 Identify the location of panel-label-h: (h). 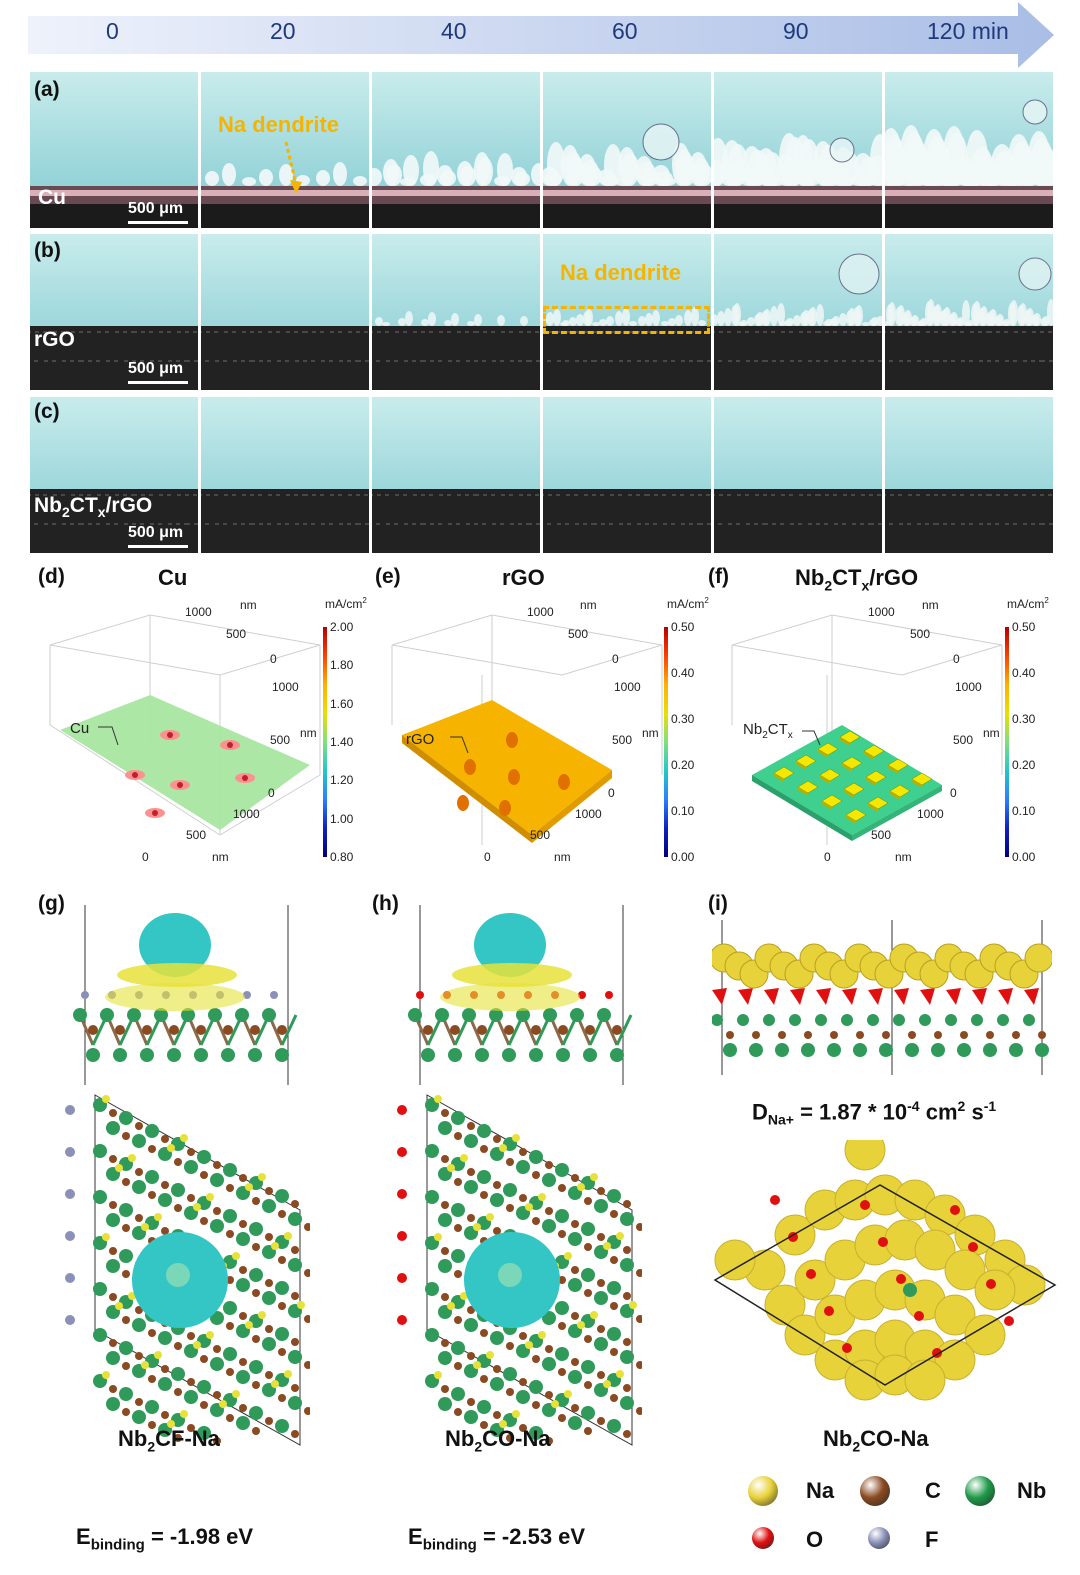
(385, 903).